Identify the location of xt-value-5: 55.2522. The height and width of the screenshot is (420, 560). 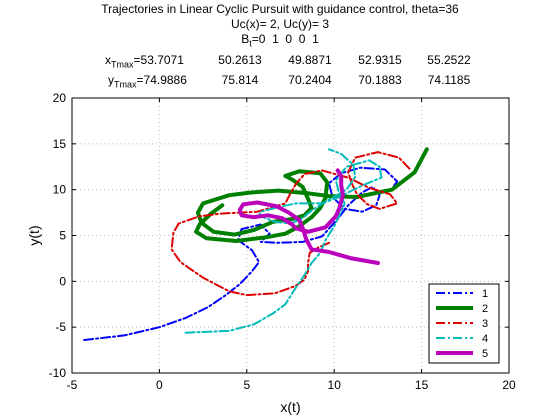
(449, 60).